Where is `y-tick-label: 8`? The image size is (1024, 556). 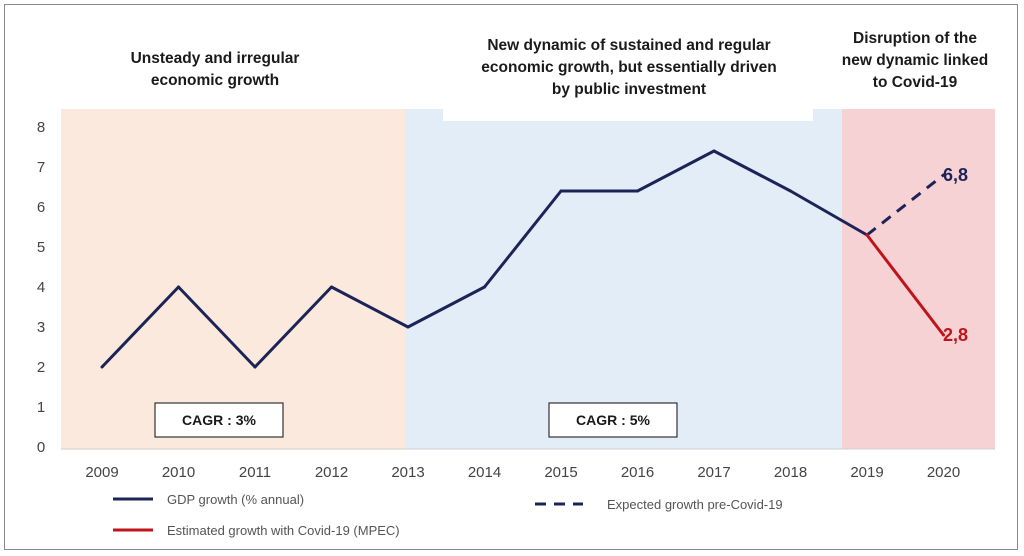
y-tick-label: 8 is located at coordinates (41, 127).